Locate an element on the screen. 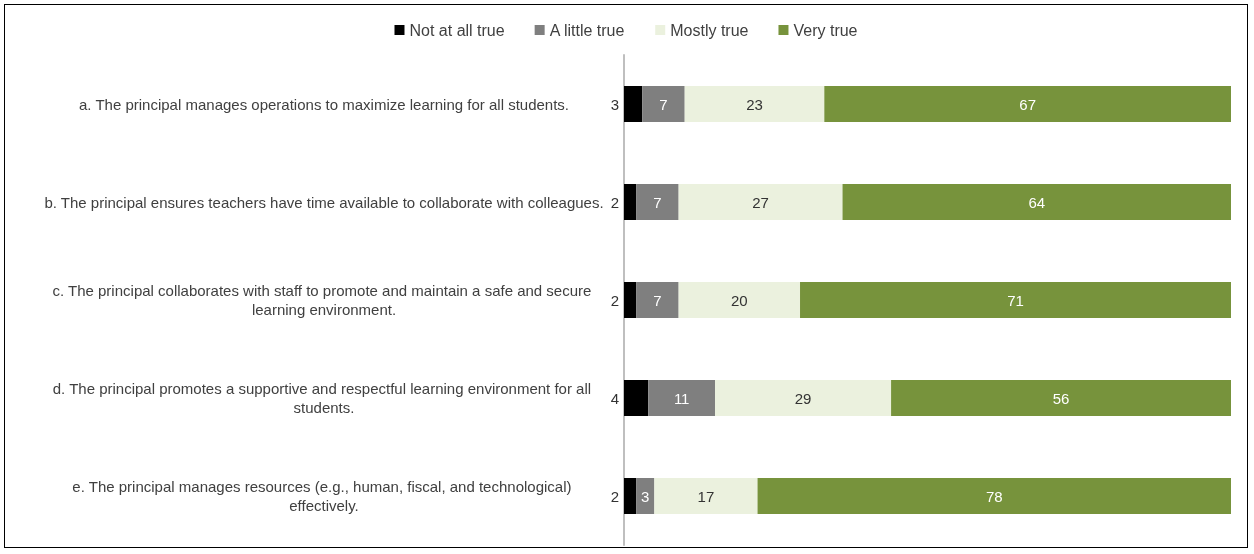 The height and width of the screenshot is (554, 1254). legend-label: Not at all true is located at coordinates (457, 30).